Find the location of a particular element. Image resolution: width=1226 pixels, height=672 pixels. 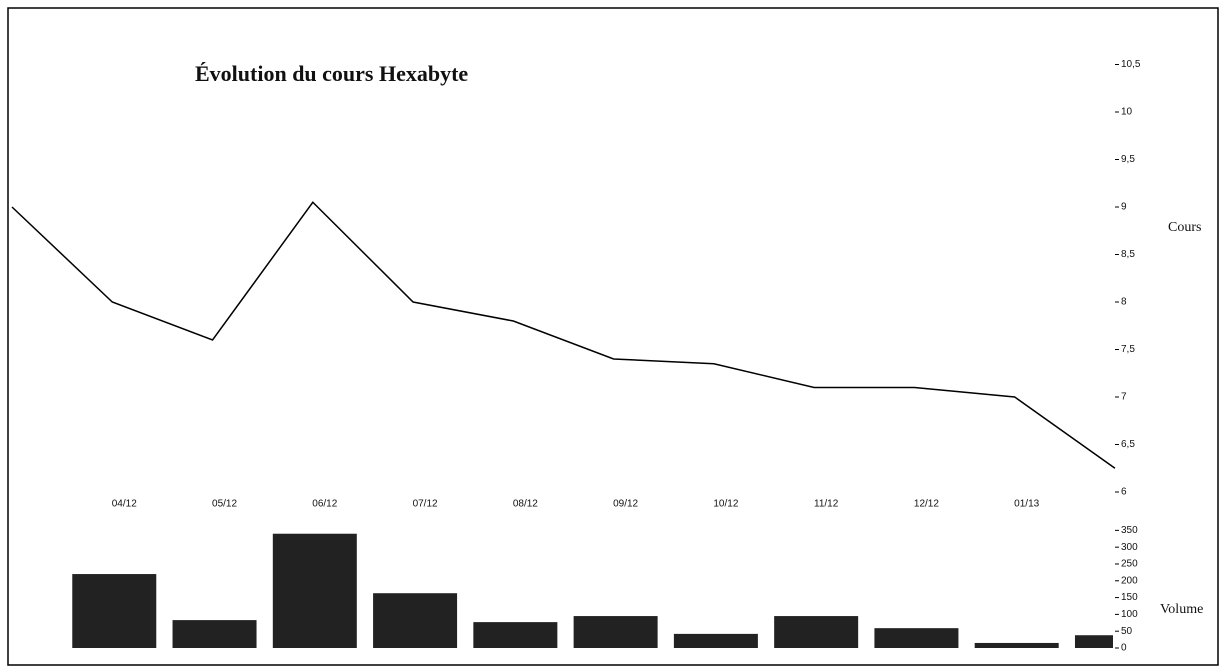

x-tick-label: 05/12 is located at coordinates (224, 504).